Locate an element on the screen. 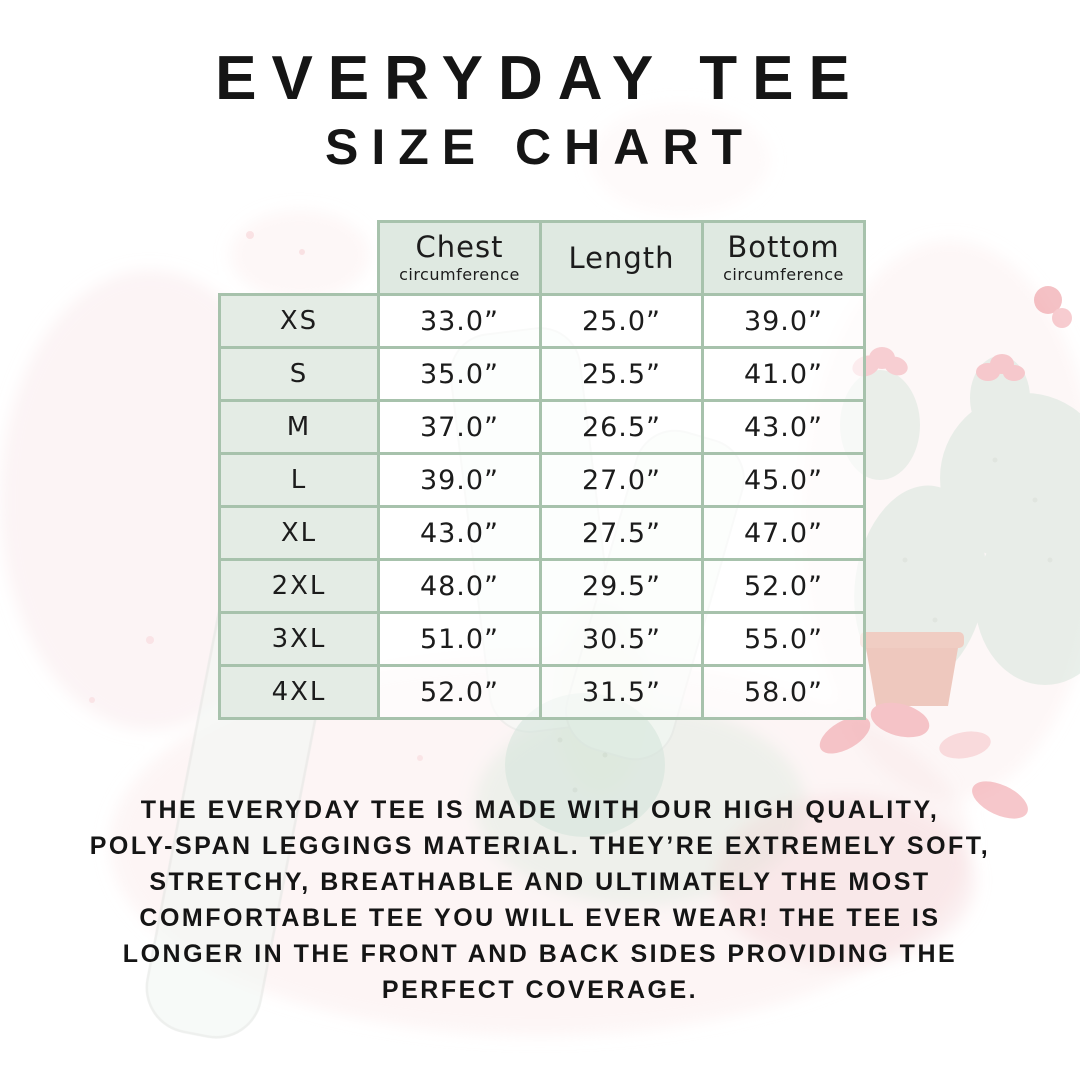  table-row: M 37.0” 26.5” 43.0” is located at coordinates (542, 427).